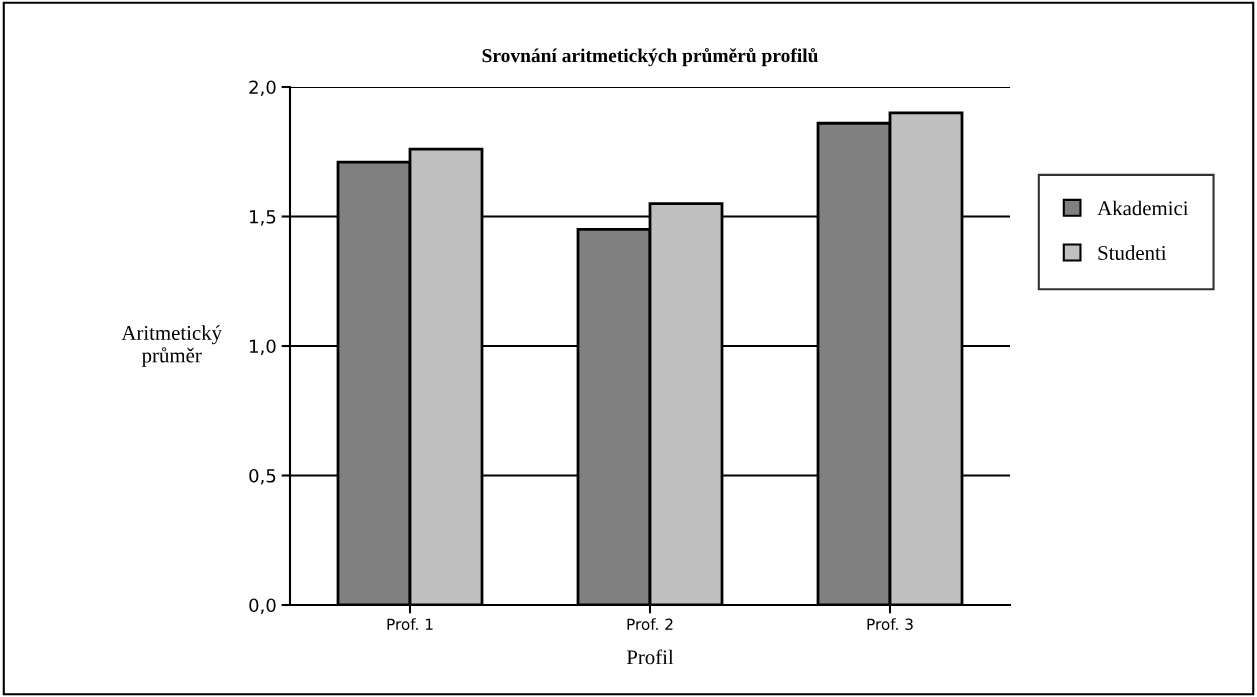  I want to click on y-tick-label: 0,5, so click(262, 476).